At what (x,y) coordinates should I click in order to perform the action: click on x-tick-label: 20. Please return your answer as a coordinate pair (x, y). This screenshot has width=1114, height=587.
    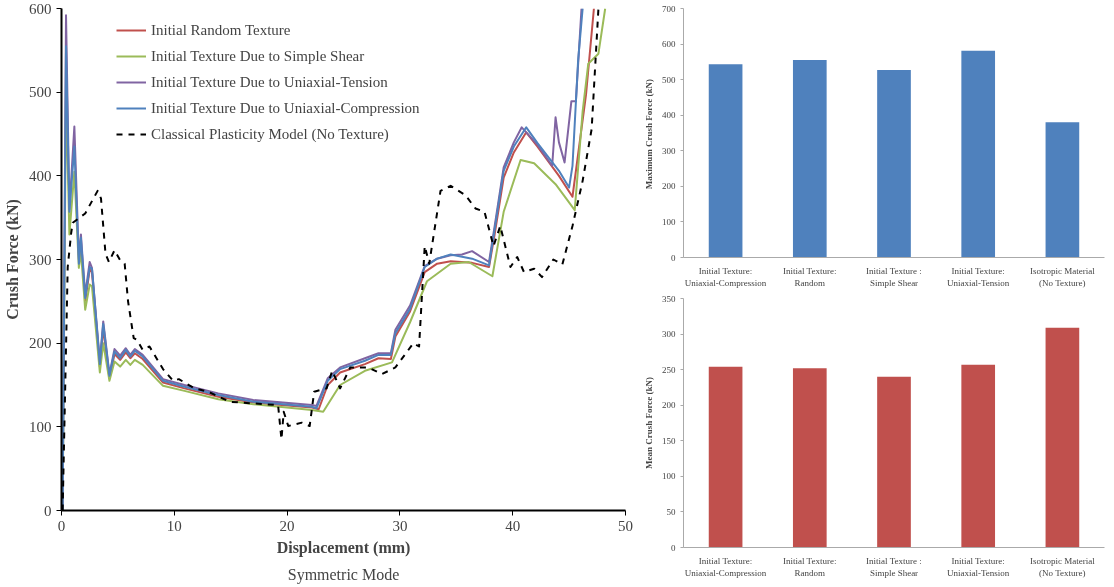
    Looking at the image, I should click on (287, 525).